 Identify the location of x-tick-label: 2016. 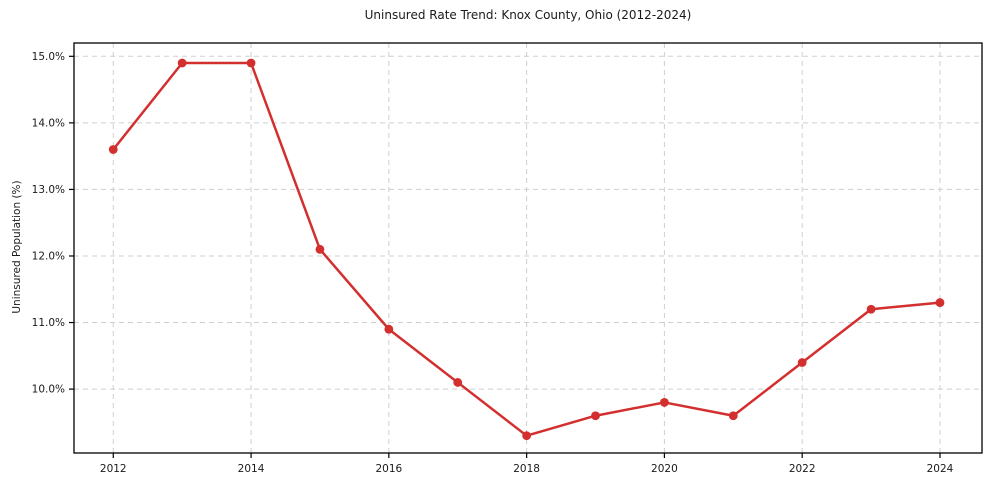
(388, 469).